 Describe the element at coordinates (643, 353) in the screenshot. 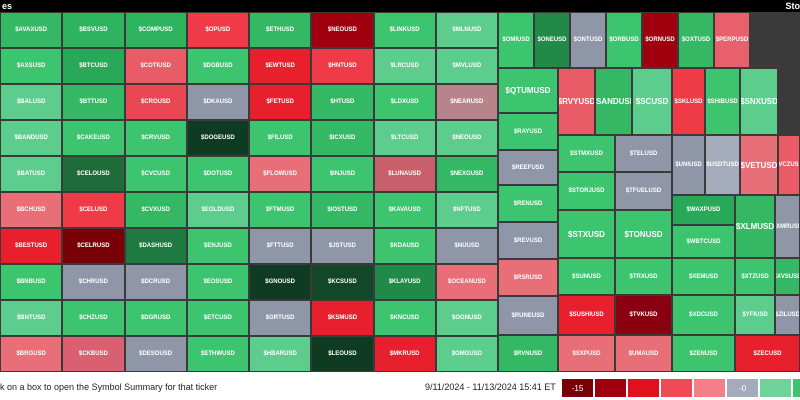

I see `ticker-tile: $UMAUSD` at that location.